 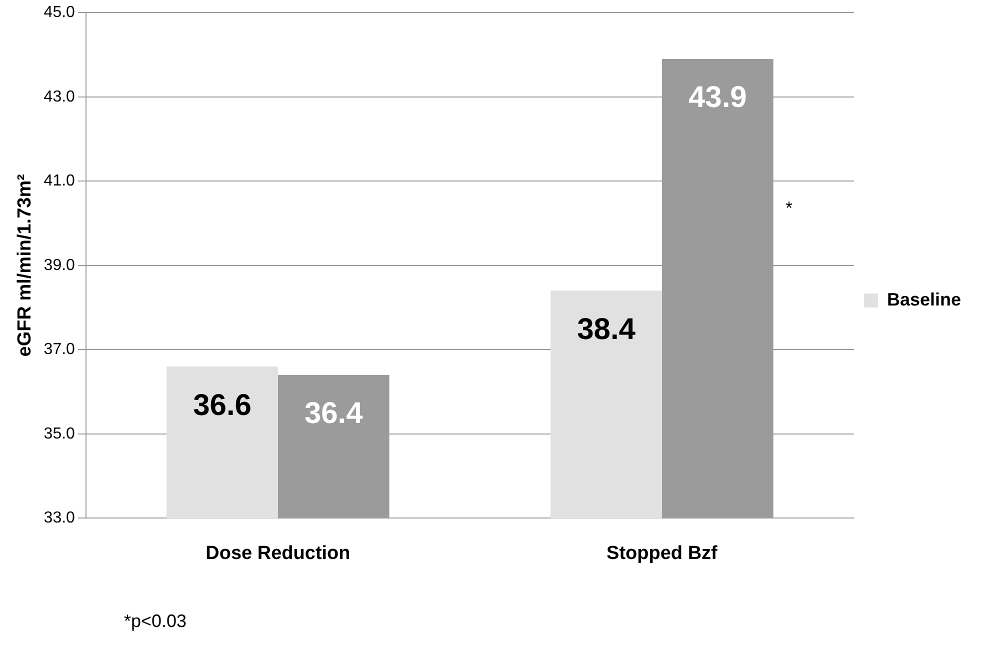 I want to click on y-axis-title: eGFR ml/min/1.73m², so click(x=25, y=265).